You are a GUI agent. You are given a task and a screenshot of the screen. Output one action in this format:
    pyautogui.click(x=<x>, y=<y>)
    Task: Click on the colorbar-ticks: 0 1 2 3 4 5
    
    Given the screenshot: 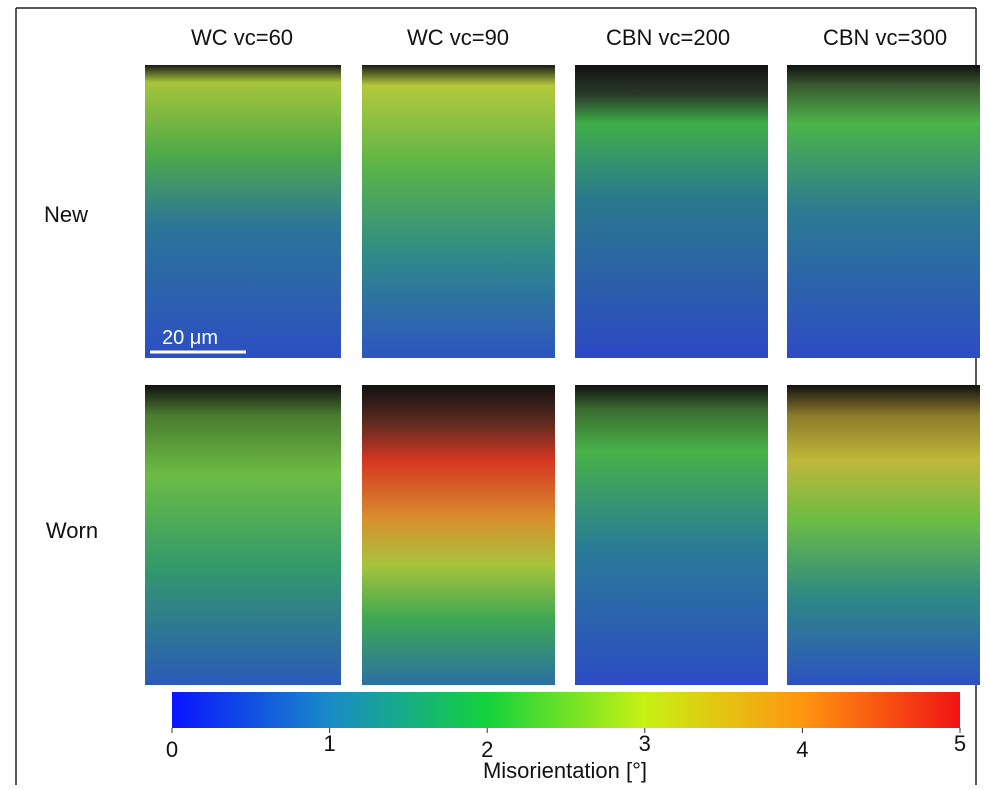 What is the action you would take?
    pyautogui.click(x=566, y=745)
    